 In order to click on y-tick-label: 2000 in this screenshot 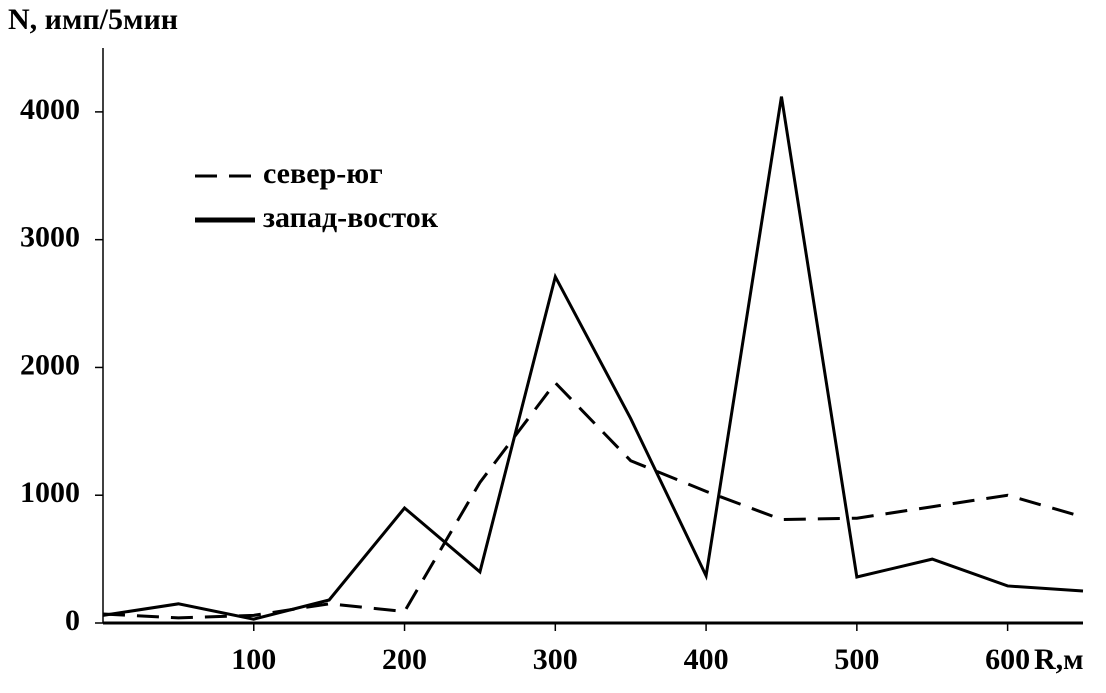, I will do `click(50, 364)`.